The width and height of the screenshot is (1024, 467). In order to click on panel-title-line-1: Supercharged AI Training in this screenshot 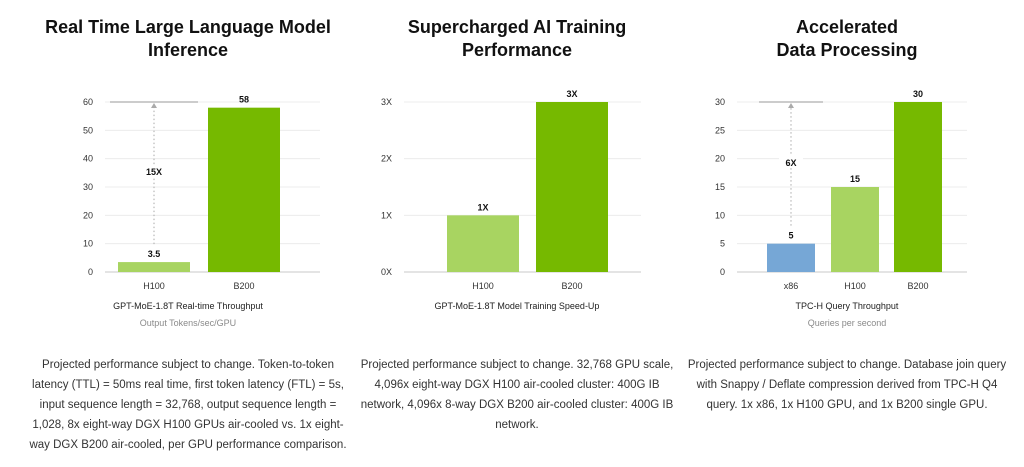, I will do `click(517, 27)`.